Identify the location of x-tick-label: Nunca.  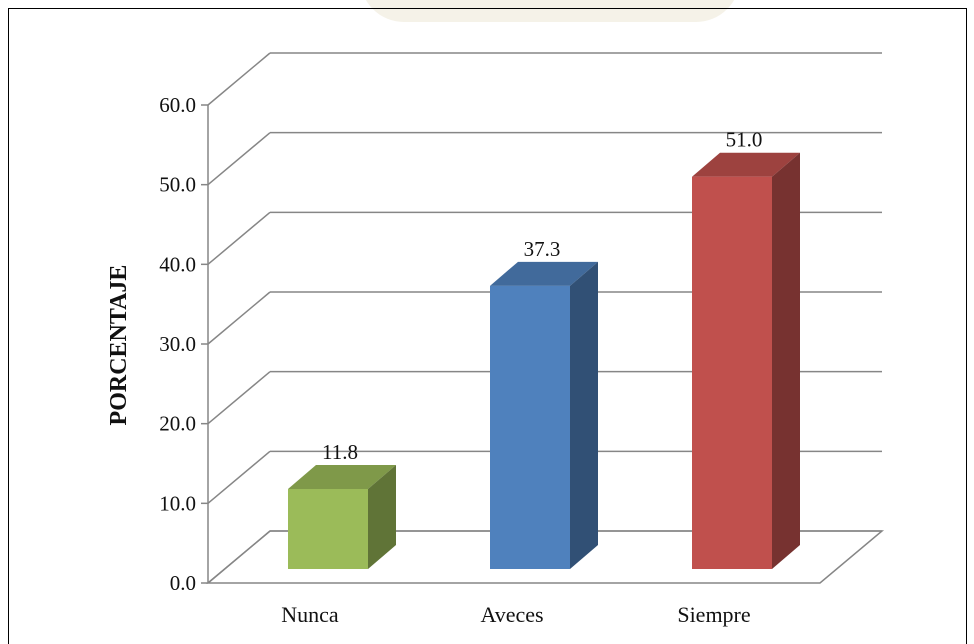
(310, 614).